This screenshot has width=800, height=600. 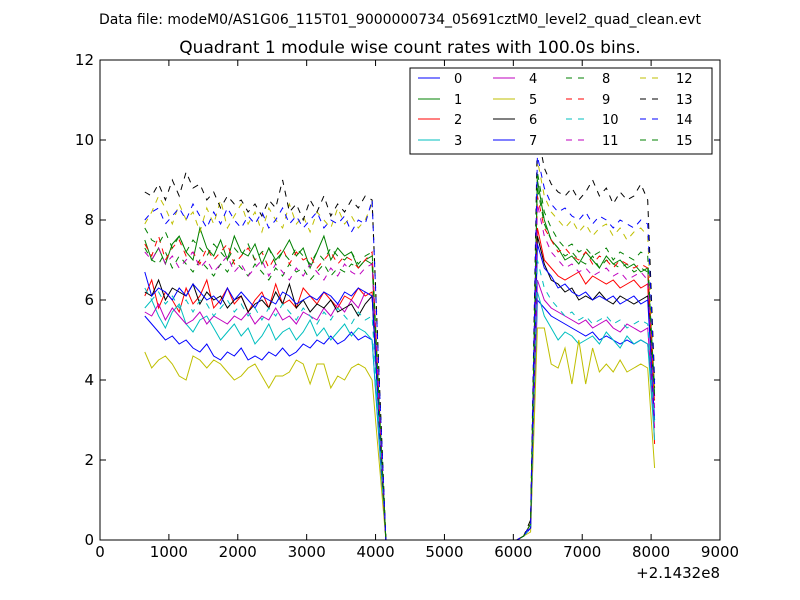 What do you see at coordinates (533, 100) in the screenshot?
I see `legend-label-5: 5` at bounding box center [533, 100].